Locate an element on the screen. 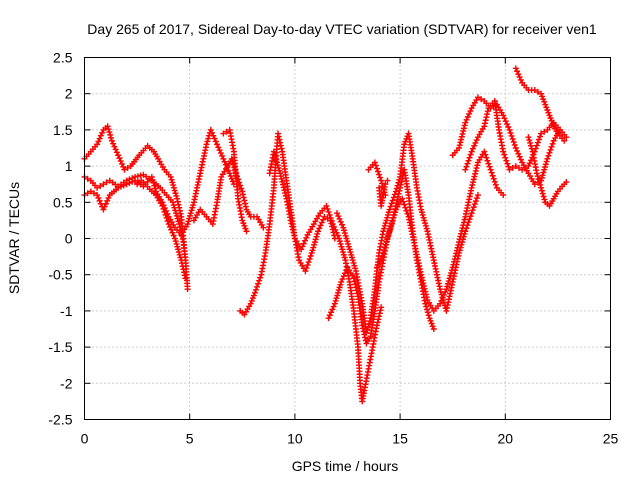  x-tick-label: 5 is located at coordinates (190, 439).